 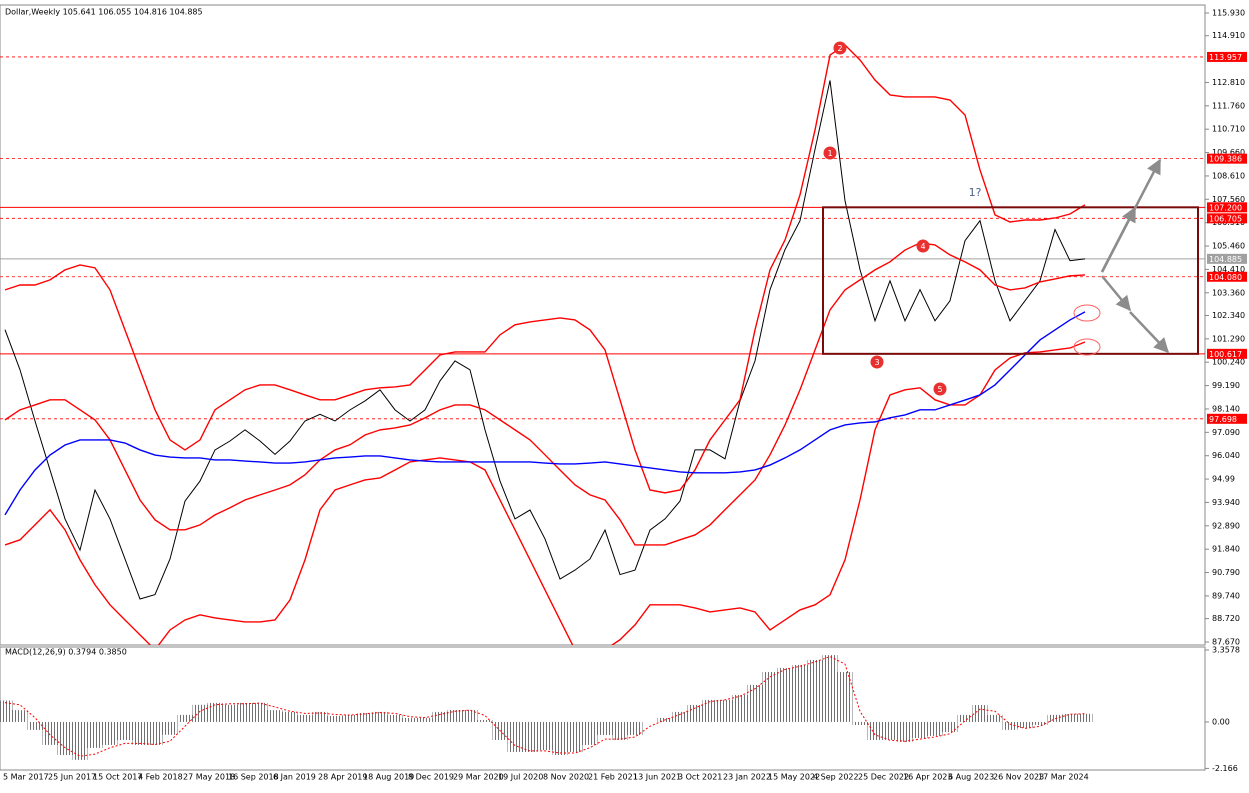 What do you see at coordinates (1228, 246) in the screenshot?
I see `y-tick-label: 105.460` at bounding box center [1228, 246].